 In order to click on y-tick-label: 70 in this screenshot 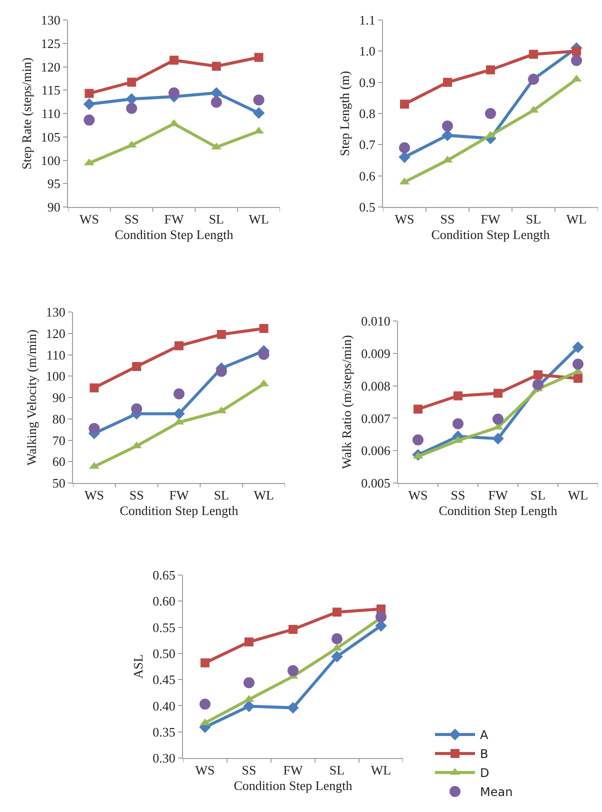, I will do `click(59, 440)`.